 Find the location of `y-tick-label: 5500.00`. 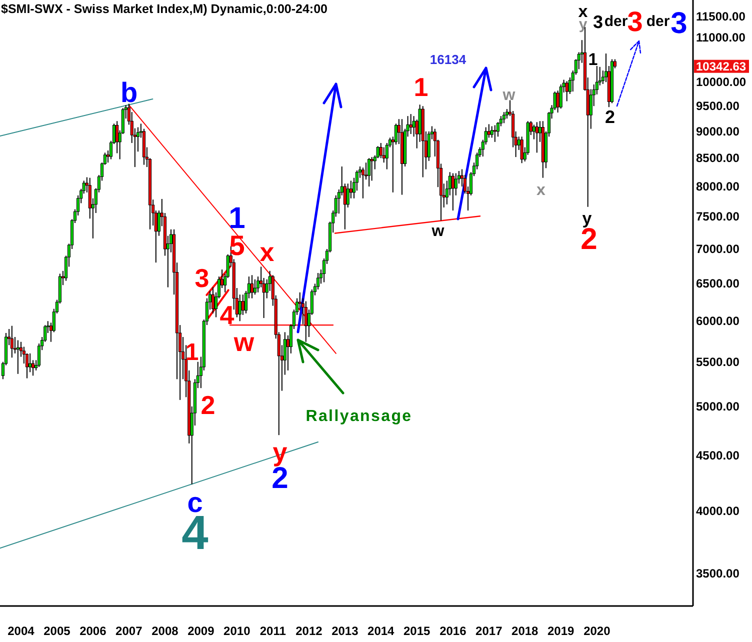

y-tick-label: 5500.00 is located at coordinates (718, 361).